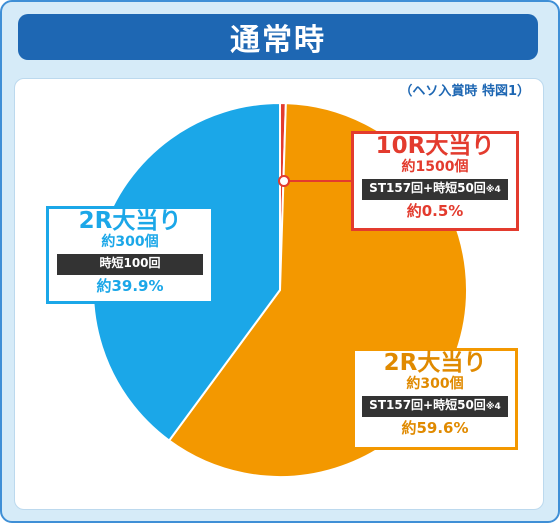 This screenshot has height=523, width=560. Describe the element at coordinates (130, 264) in the screenshot. I see `slice-label-detail: 時短100回` at that location.